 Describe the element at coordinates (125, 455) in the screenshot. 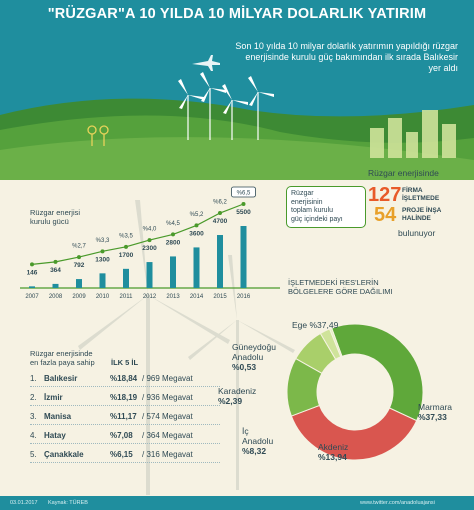

I see `top5-row: 5. Çanakkale %6,15 / 316 Megavat` at that location.